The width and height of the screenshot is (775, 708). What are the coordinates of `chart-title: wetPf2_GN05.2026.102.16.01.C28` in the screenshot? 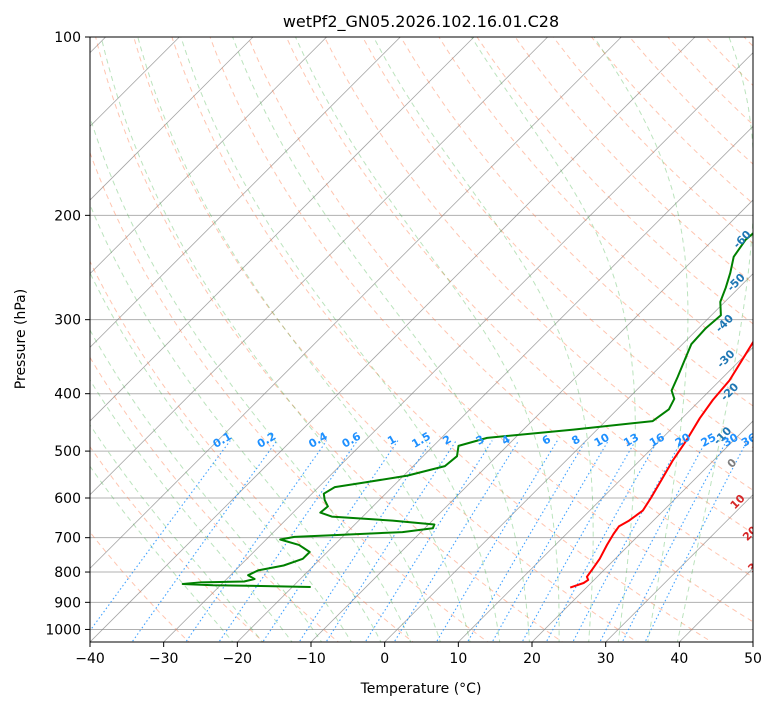 It's located at (421, 22).